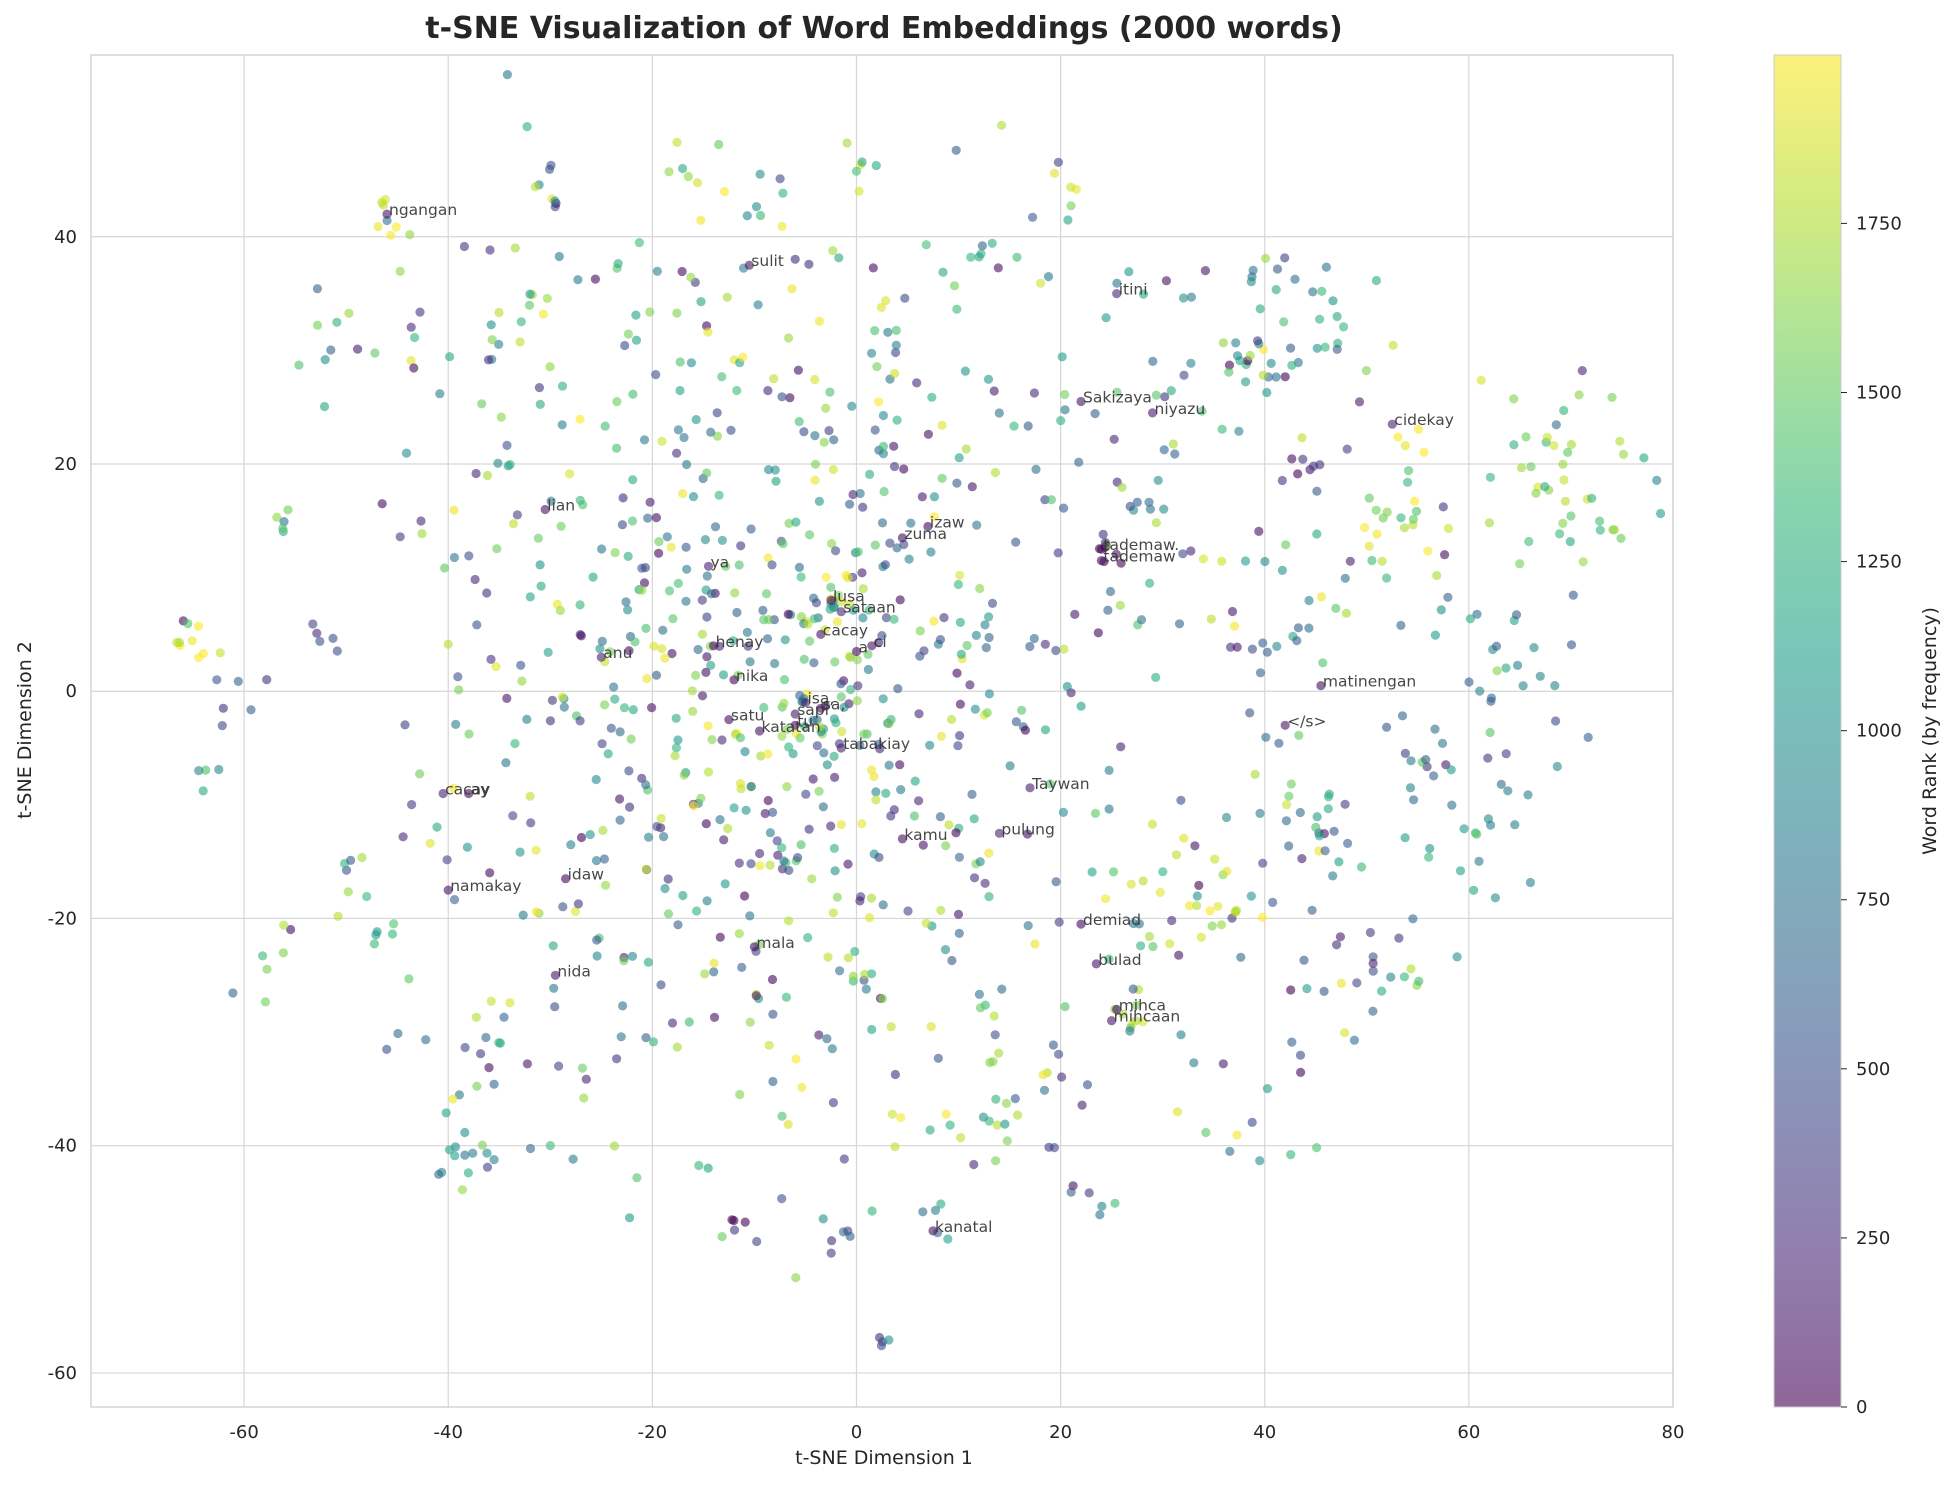 Image resolution: width=1951 pixels, height=1489 pixels. I want to click on point-label: ay, so click(480, 790).